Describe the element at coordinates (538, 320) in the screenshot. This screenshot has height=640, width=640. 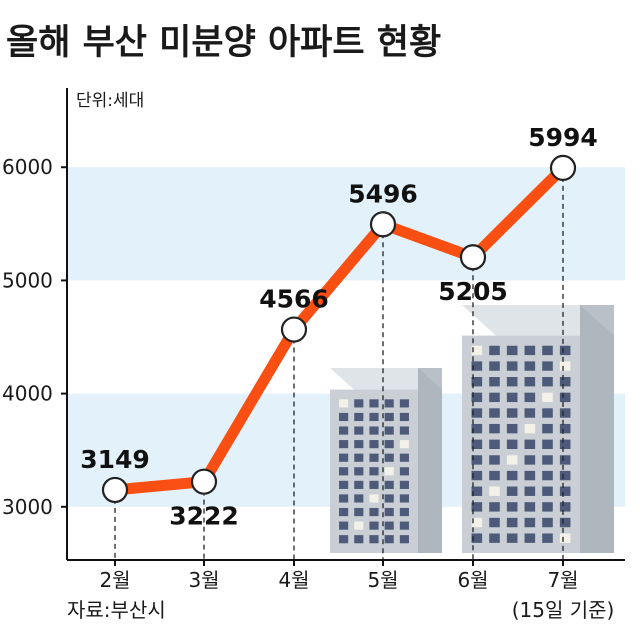
I see `building-right-roof` at that location.